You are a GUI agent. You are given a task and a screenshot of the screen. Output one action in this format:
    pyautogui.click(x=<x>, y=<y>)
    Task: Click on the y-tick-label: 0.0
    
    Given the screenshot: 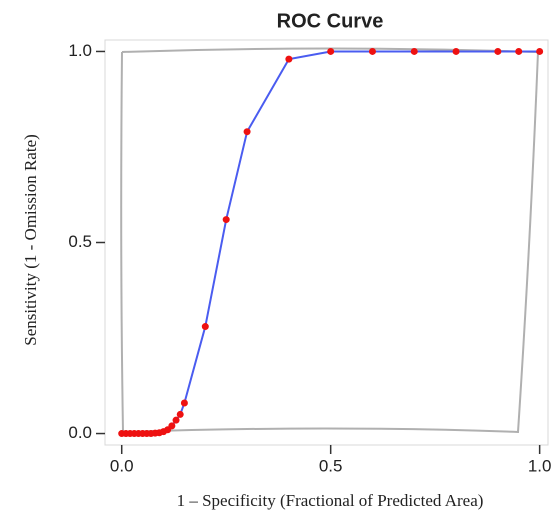 What is the action you would take?
    pyautogui.click(x=80, y=432)
    